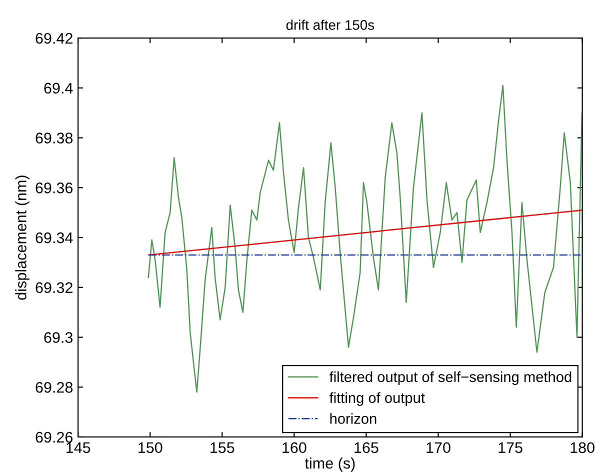  What do you see at coordinates (329, 464) in the screenshot?
I see `x-axis-title: time (s)` at bounding box center [329, 464].